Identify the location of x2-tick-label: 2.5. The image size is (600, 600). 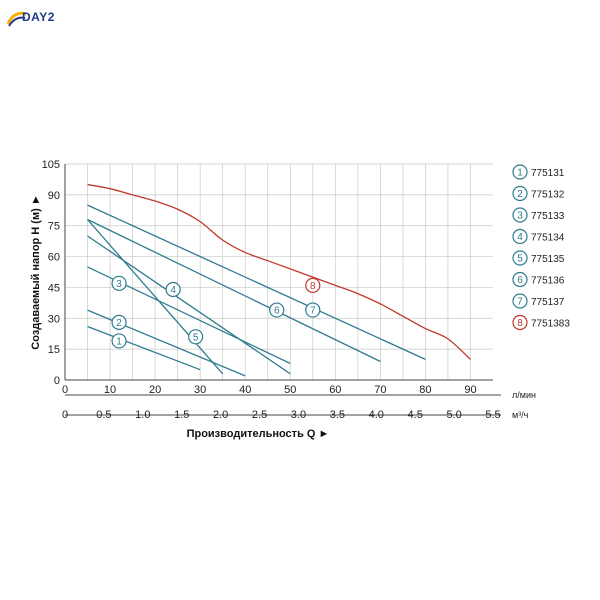
(259, 415).